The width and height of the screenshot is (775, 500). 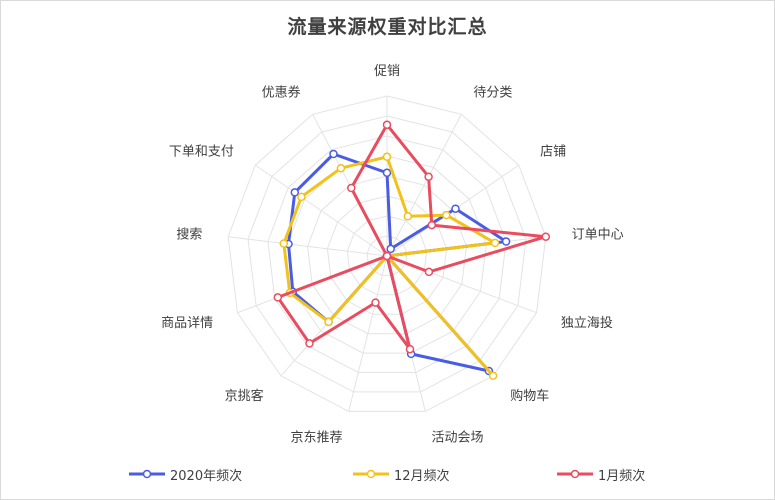 I want to click on legend-item: 12月频次, so click(x=401, y=474).